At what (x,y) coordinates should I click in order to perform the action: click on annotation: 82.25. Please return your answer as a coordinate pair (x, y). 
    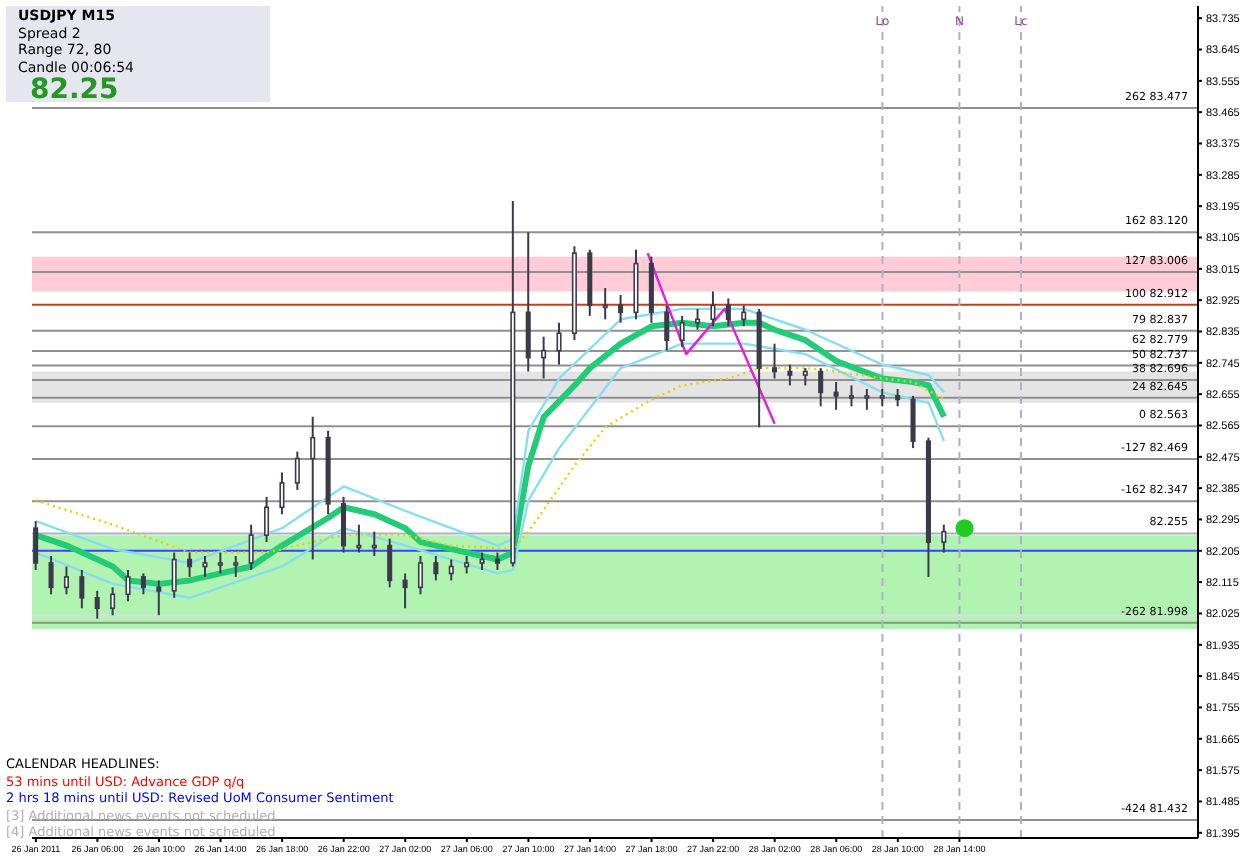
    Looking at the image, I should click on (75, 90).